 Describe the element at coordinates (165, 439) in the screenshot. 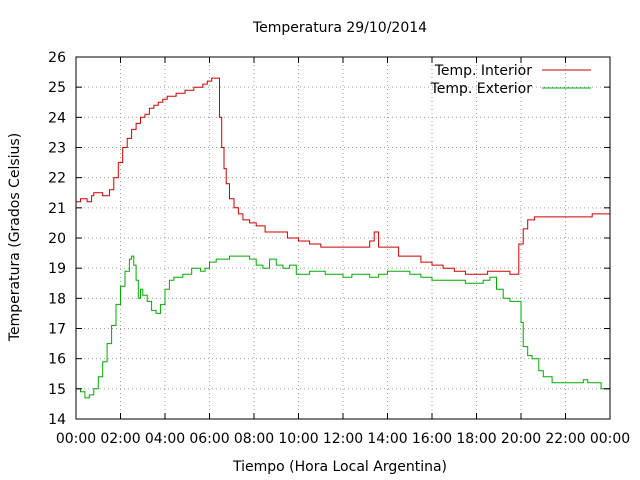

I see `x-tick-label: 04:00` at that location.